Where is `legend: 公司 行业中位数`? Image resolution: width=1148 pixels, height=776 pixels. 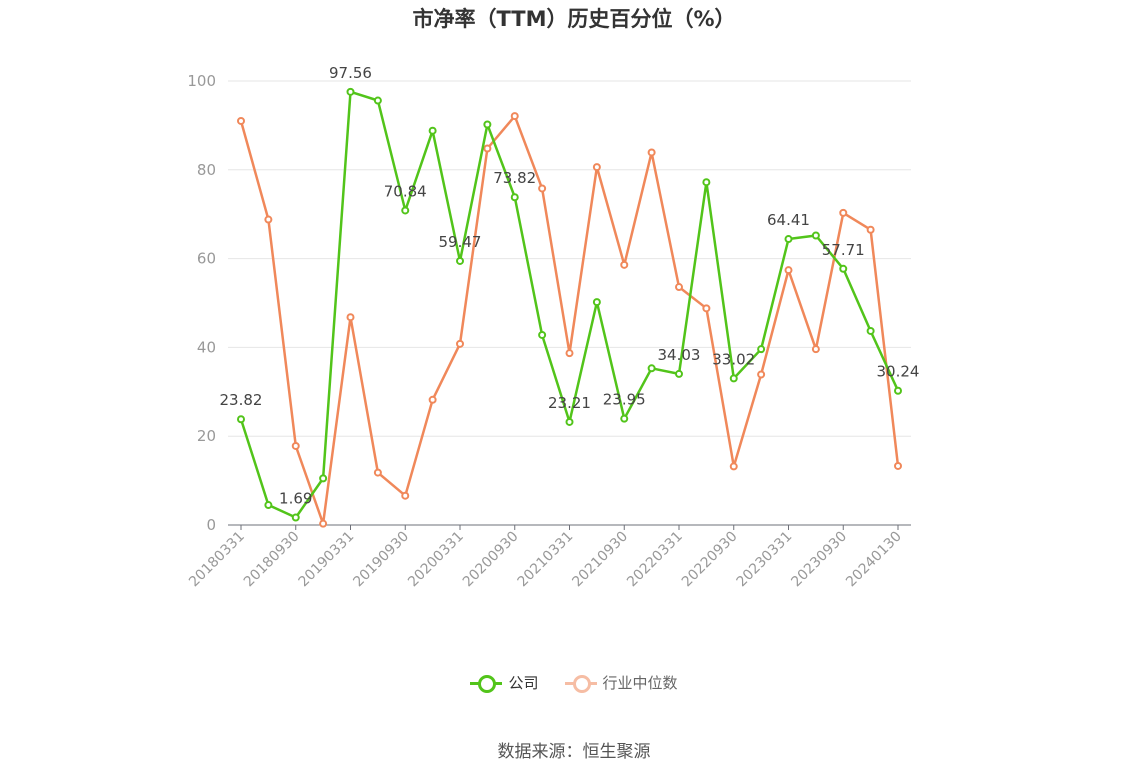 legend: 公司 行业中位数 is located at coordinates (574, 682).